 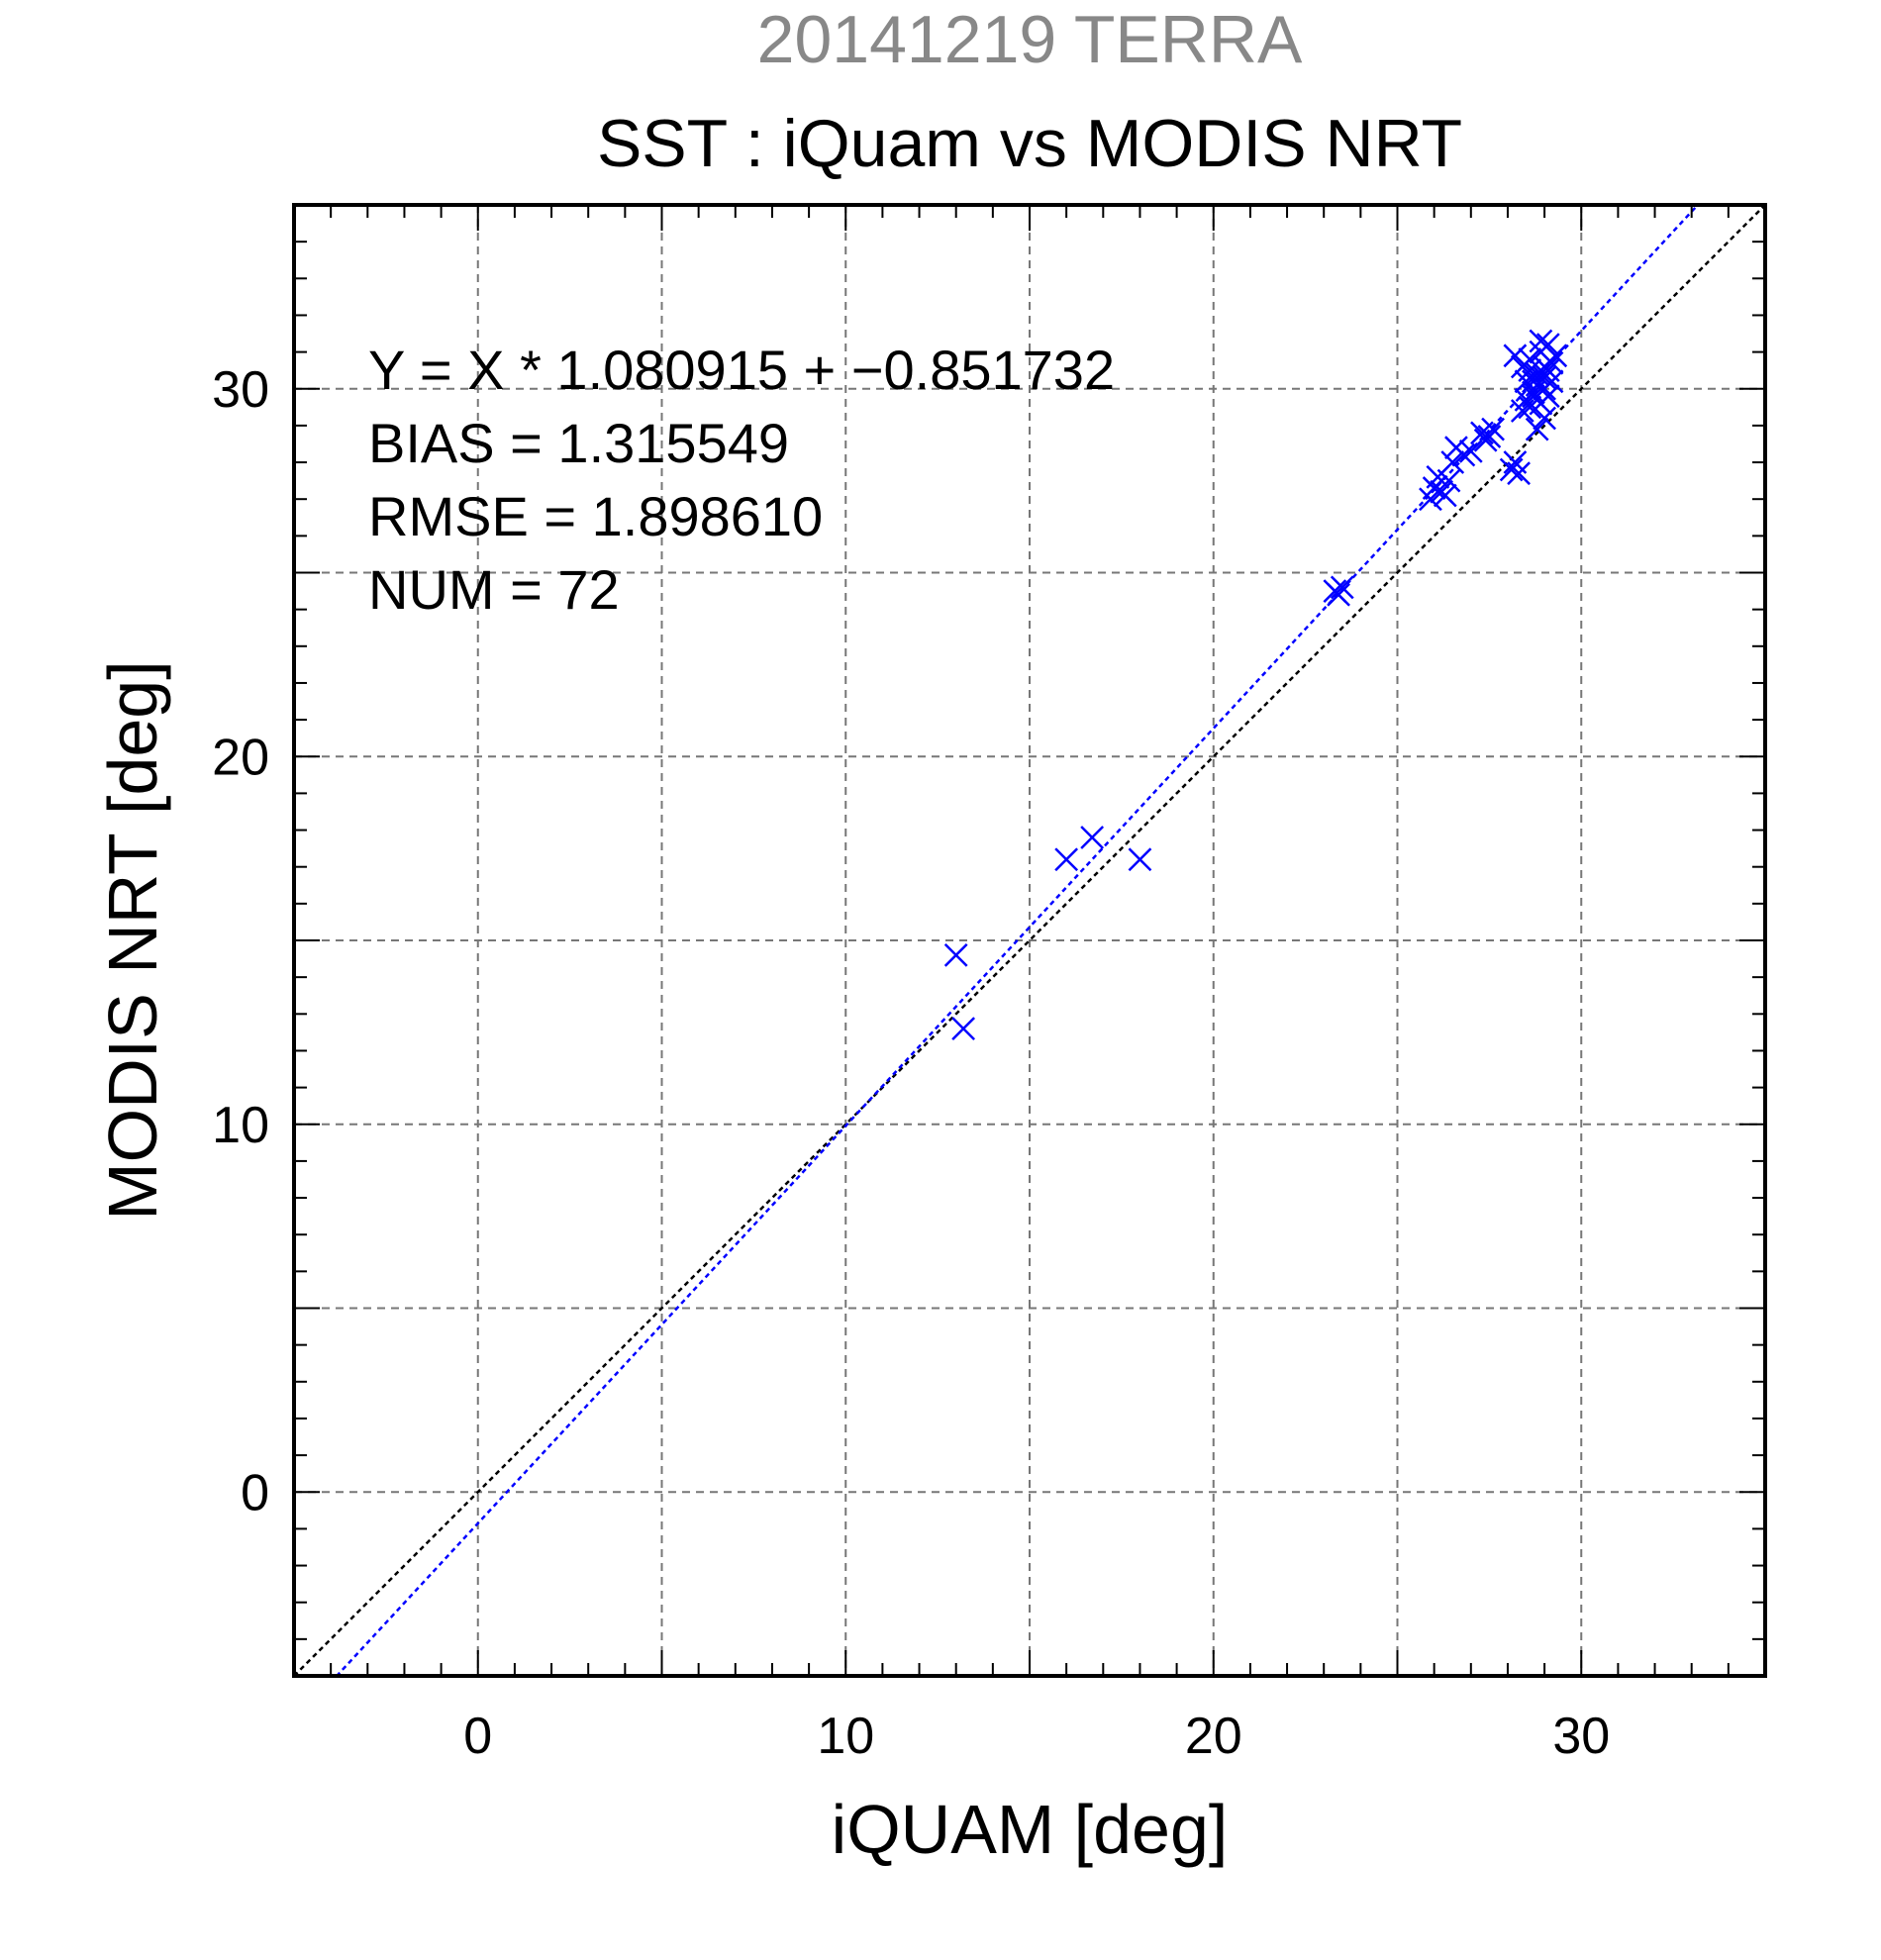 What do you see at coordinates (477, 1736) in the screenshot?
I see `x-tick-label: 0` at bounding box center [477, 1736].